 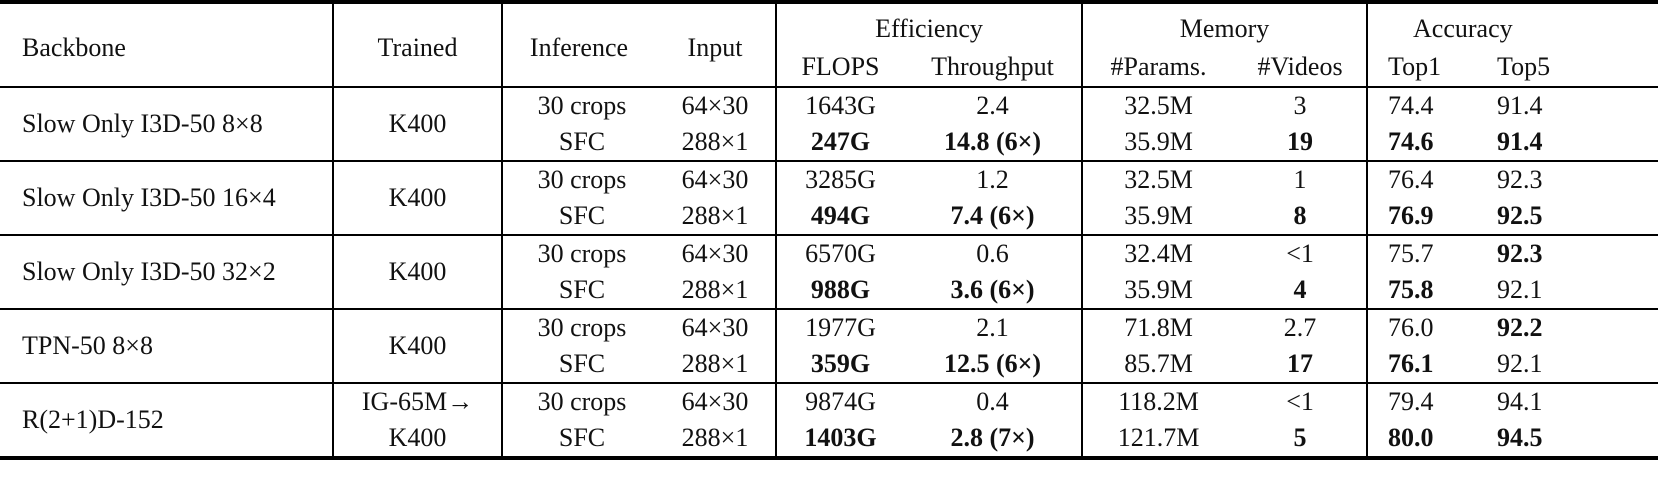 I want to click on flops-cell: 359G, so click(x=839, y=364).